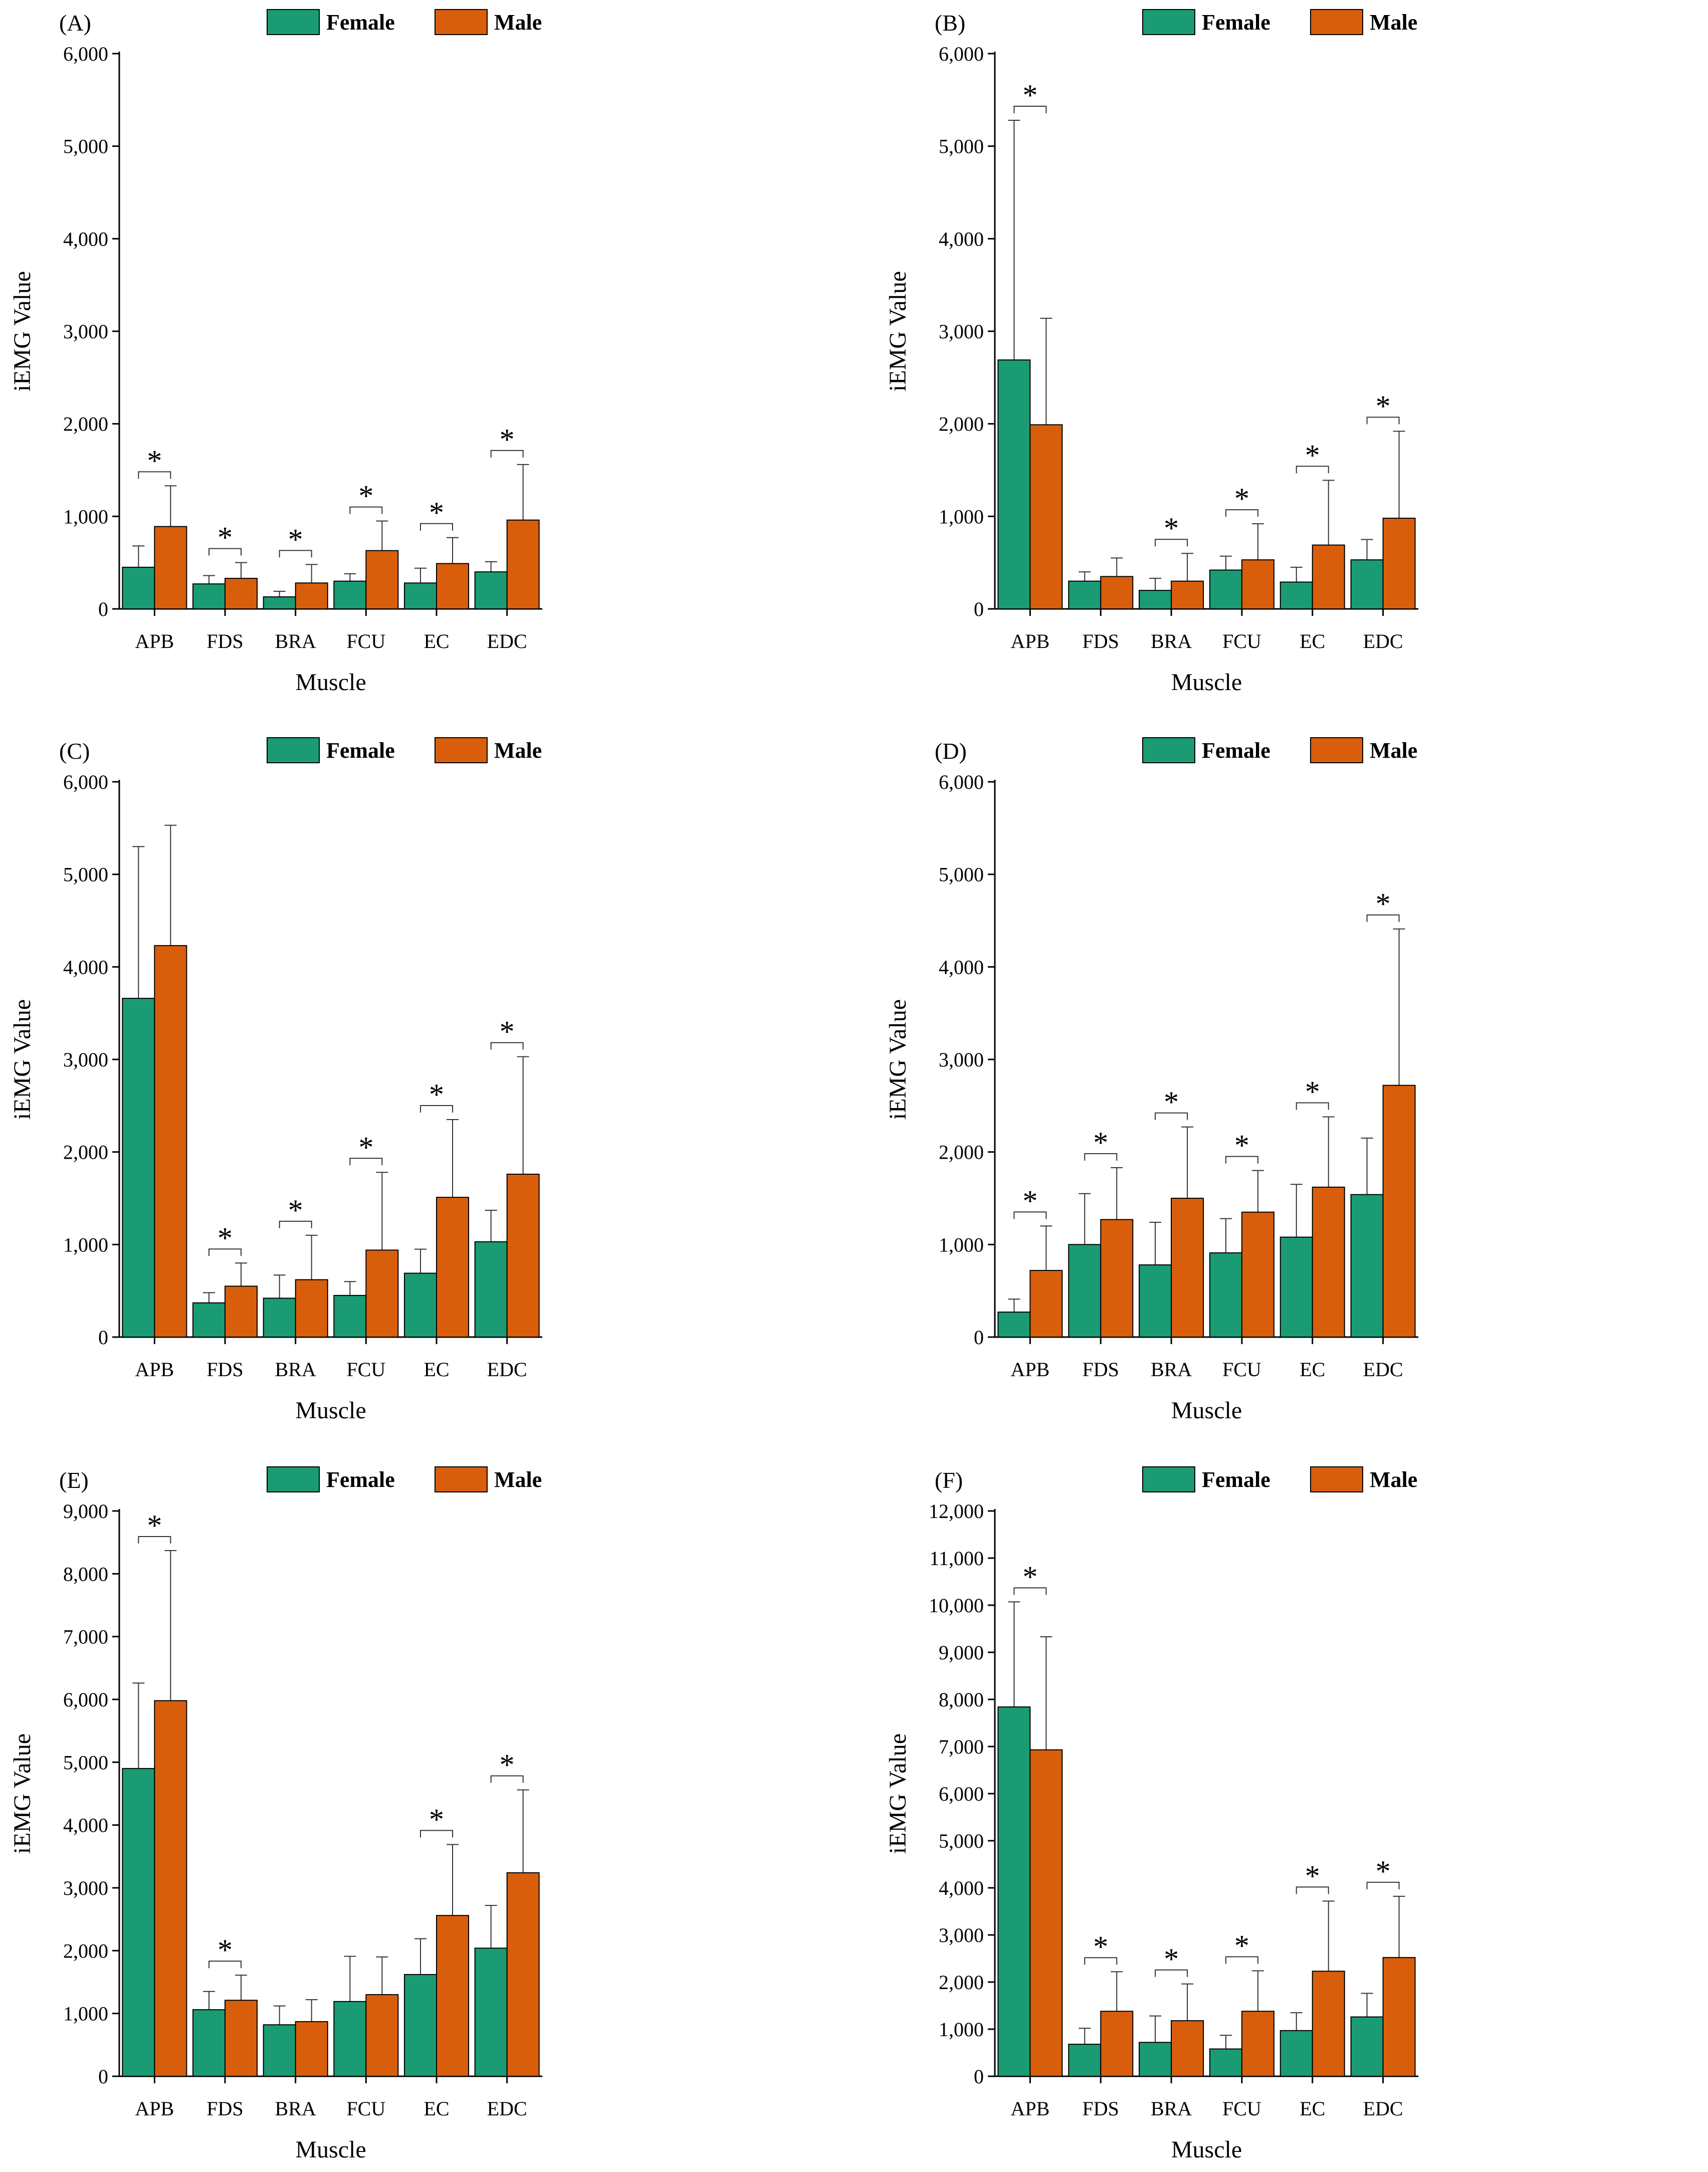  What do you see at coordinates (961, 1244) in the screenshot?
I see `y-tick-label: 1,000` at bounding box center [961, 1244].